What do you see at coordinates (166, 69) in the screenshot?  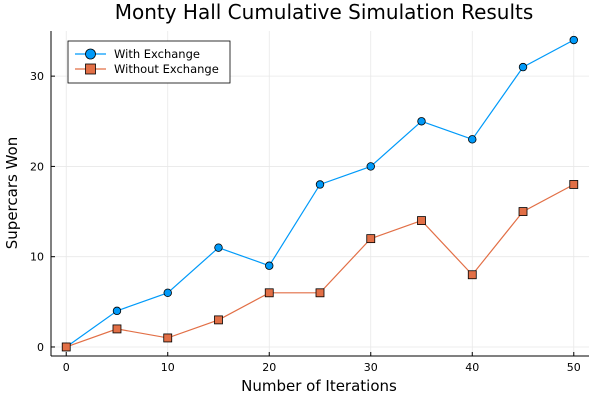 I see `legend-label: Without Exchange` at bounding box center [166, 69].